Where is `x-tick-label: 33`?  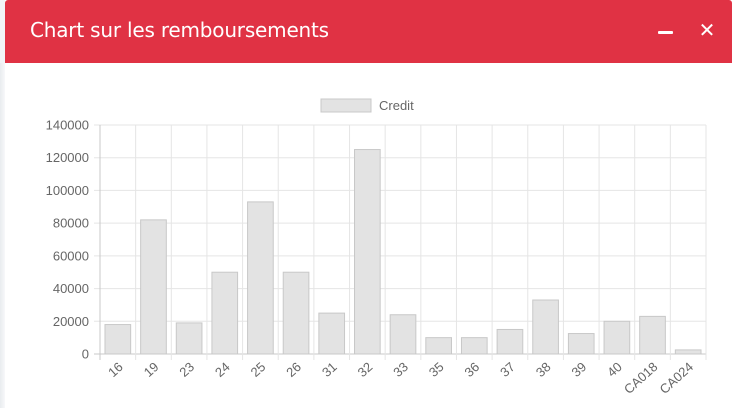 x-tick-label: 33 is located at coordinates (400, 369).